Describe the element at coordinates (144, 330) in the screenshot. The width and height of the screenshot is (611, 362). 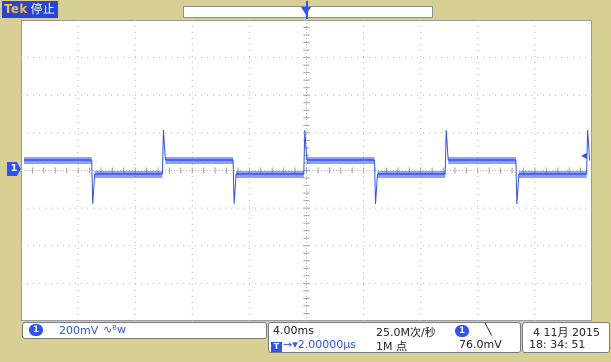
I see `channel-settings-panel: 1 200mV ∿ᴮw` at that location.